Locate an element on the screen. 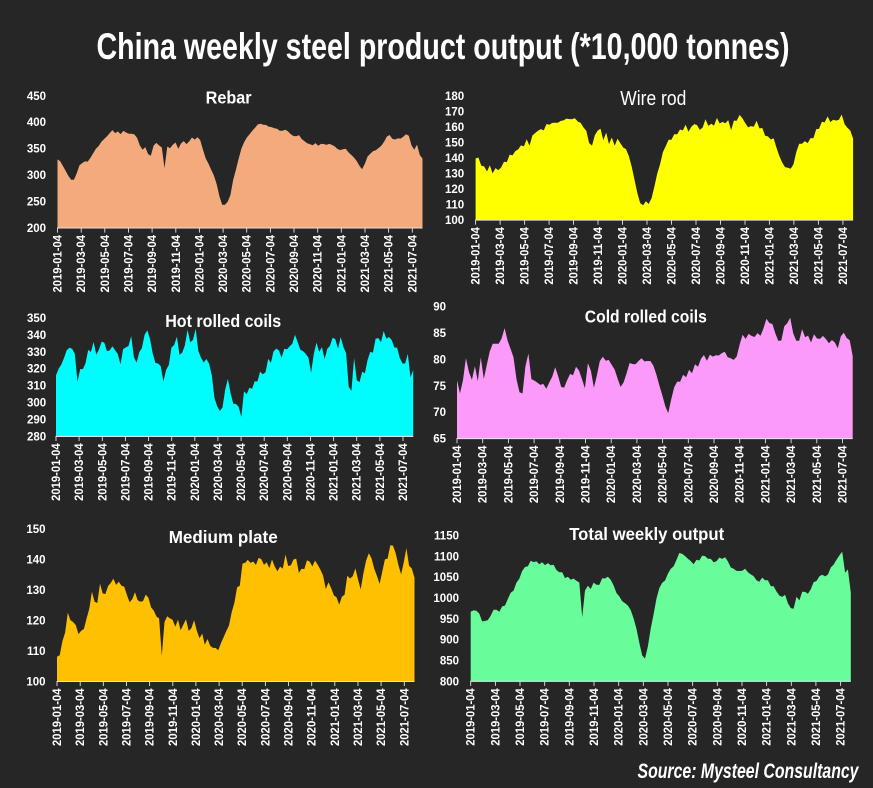  svg-text: 450 is located at coordinates (36, 97).